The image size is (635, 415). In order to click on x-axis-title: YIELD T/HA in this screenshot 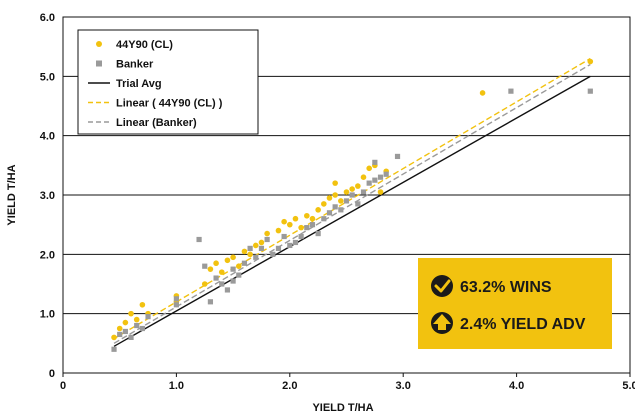, I will do `click(342, 408)`.